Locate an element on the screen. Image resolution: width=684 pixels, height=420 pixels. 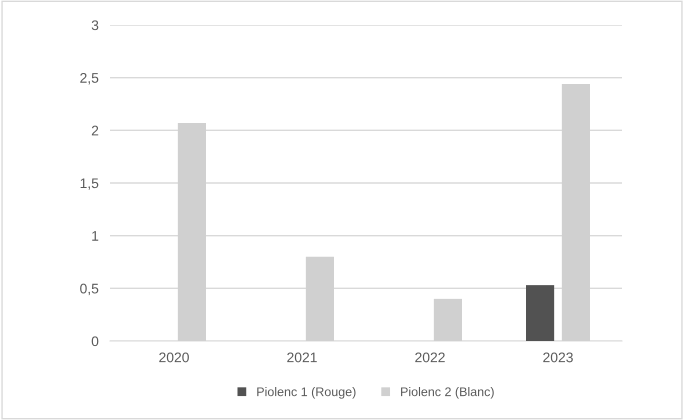
legend-label: Piolenc 1 (Rouge) is located at coordinates (306, 393).